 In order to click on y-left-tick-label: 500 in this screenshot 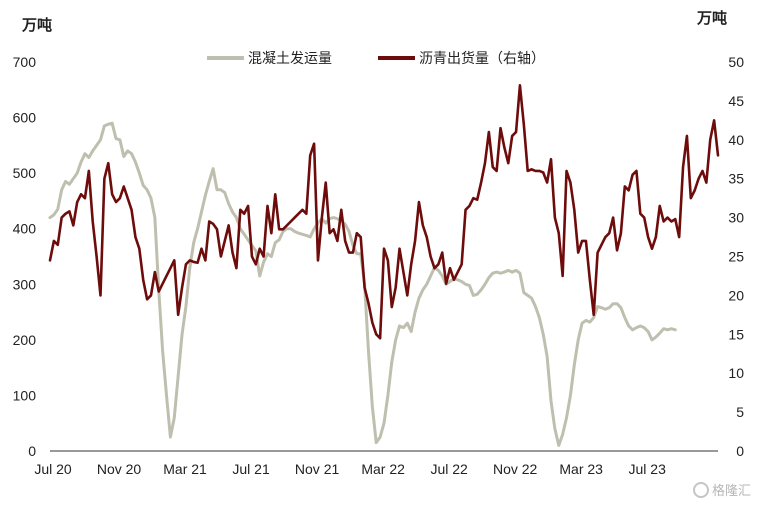, I will do `click(25, 173)`.